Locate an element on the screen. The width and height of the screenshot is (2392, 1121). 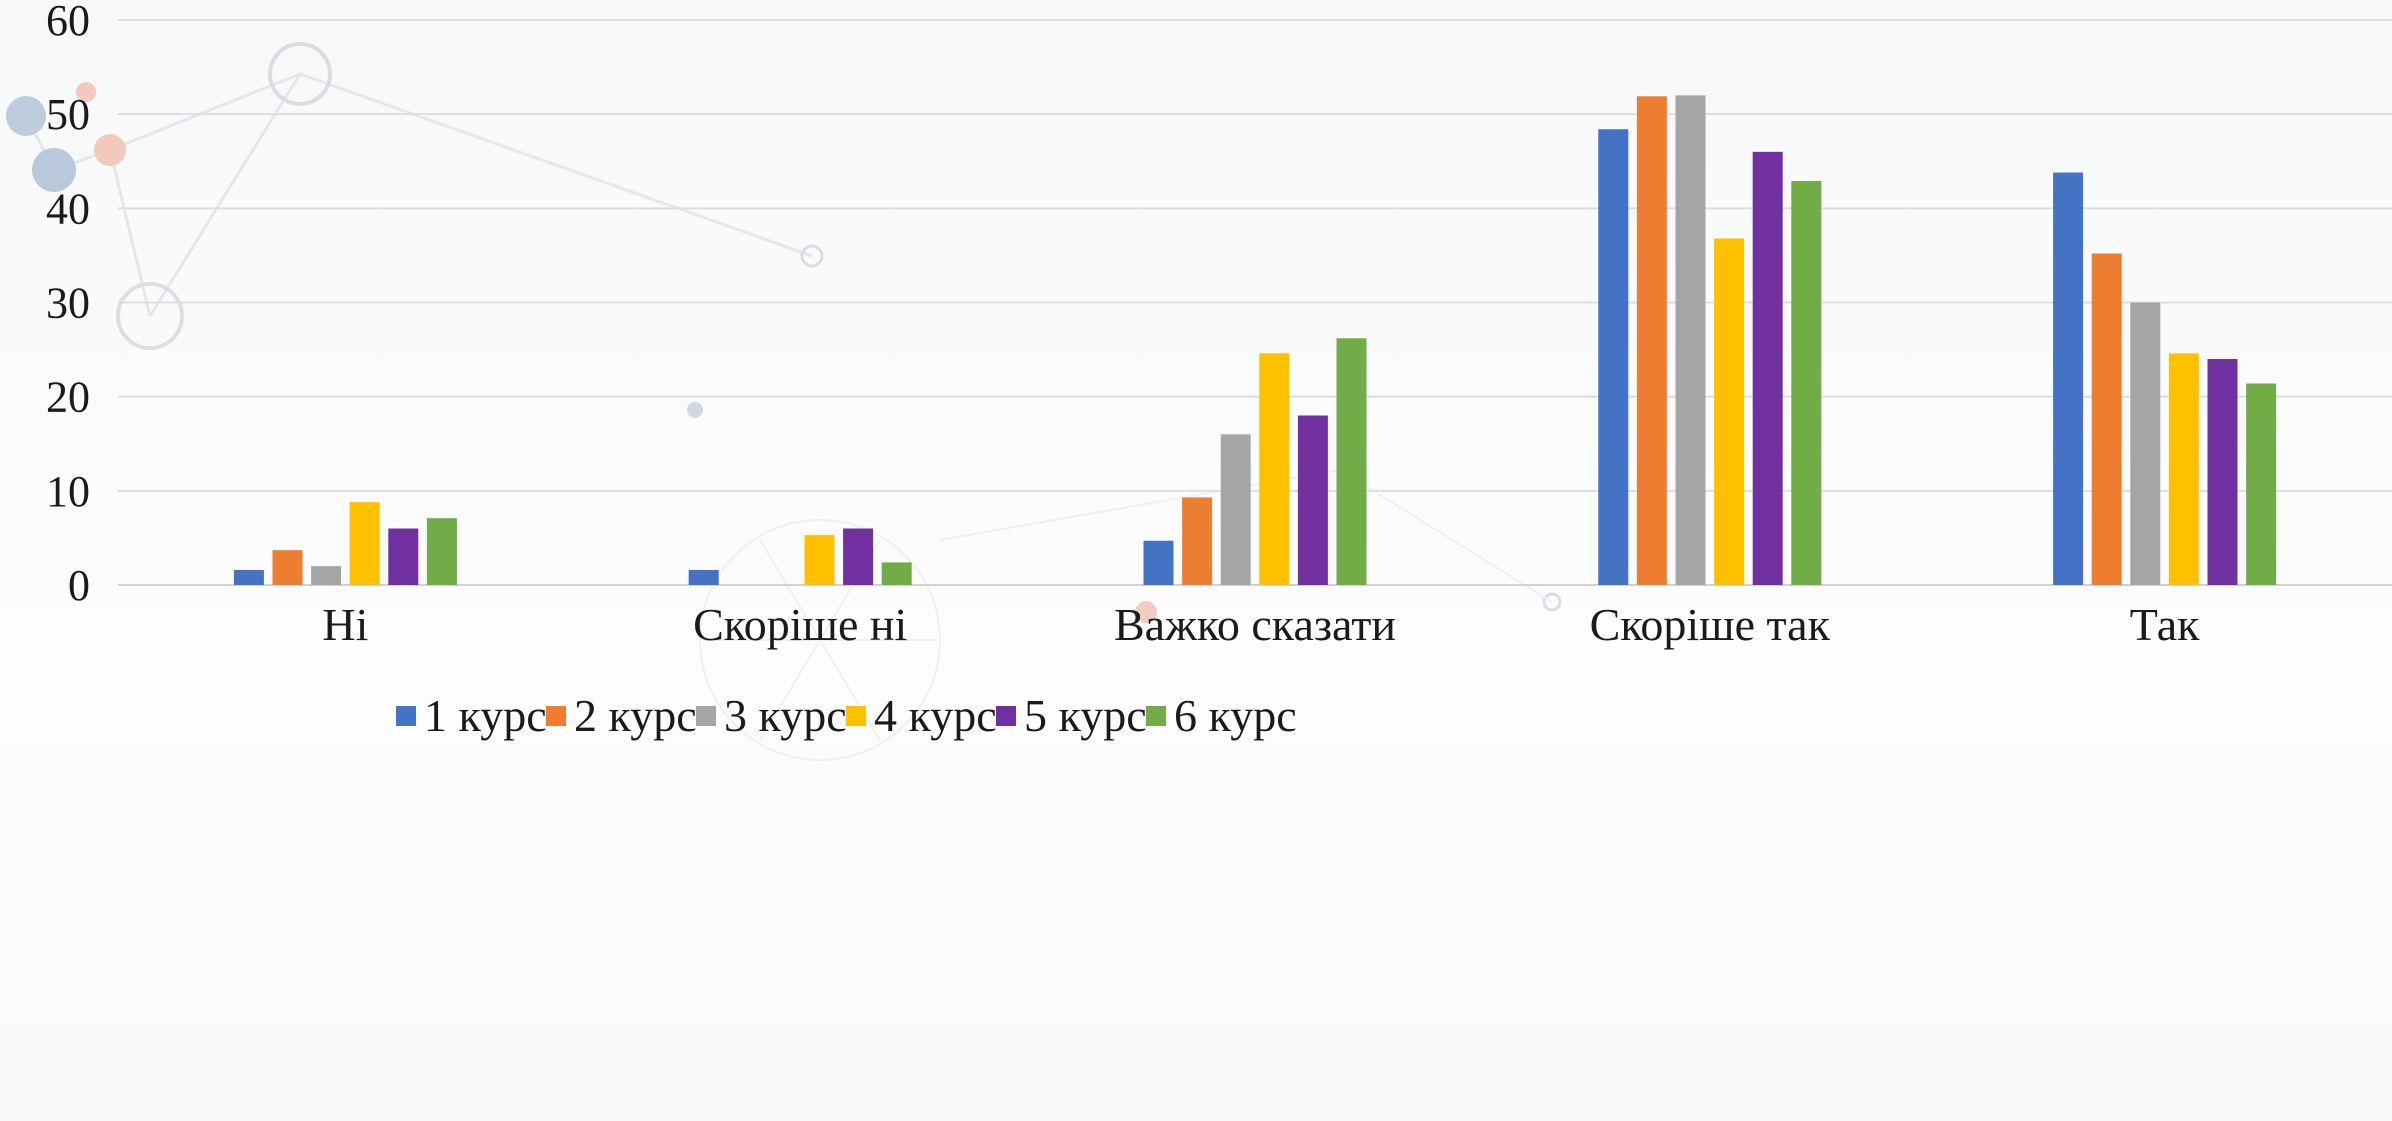
legend-label: 2 курс is located at coordinates (635, 715).